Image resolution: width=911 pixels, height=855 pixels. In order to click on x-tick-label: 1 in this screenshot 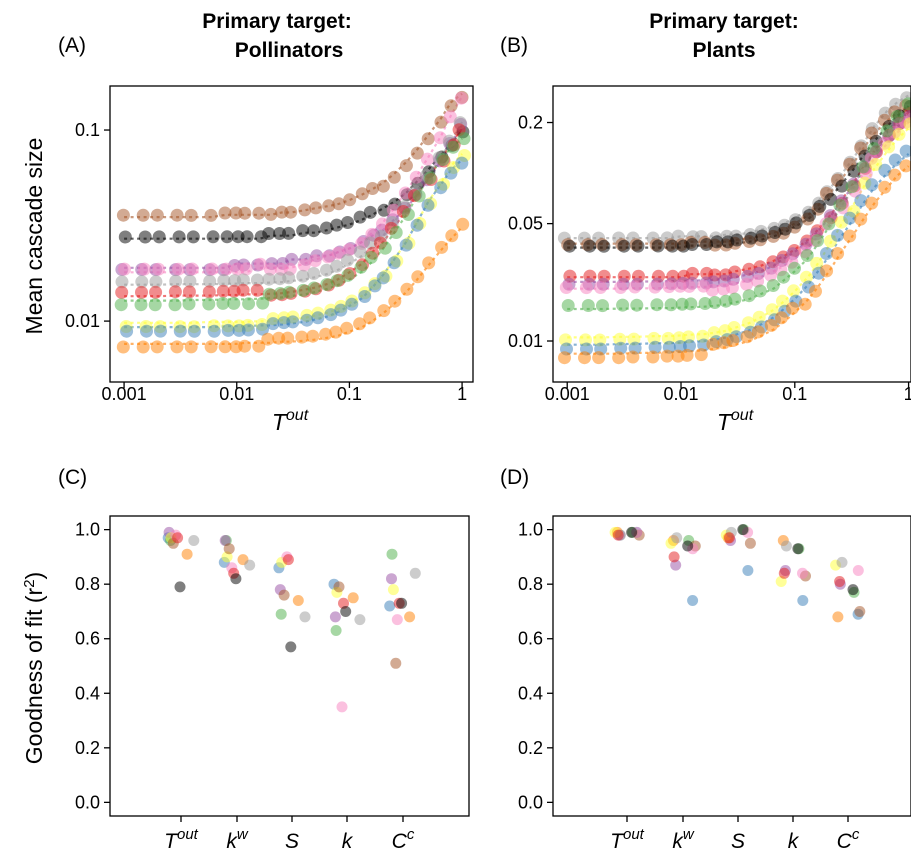, I will do `click(462, 394)`.